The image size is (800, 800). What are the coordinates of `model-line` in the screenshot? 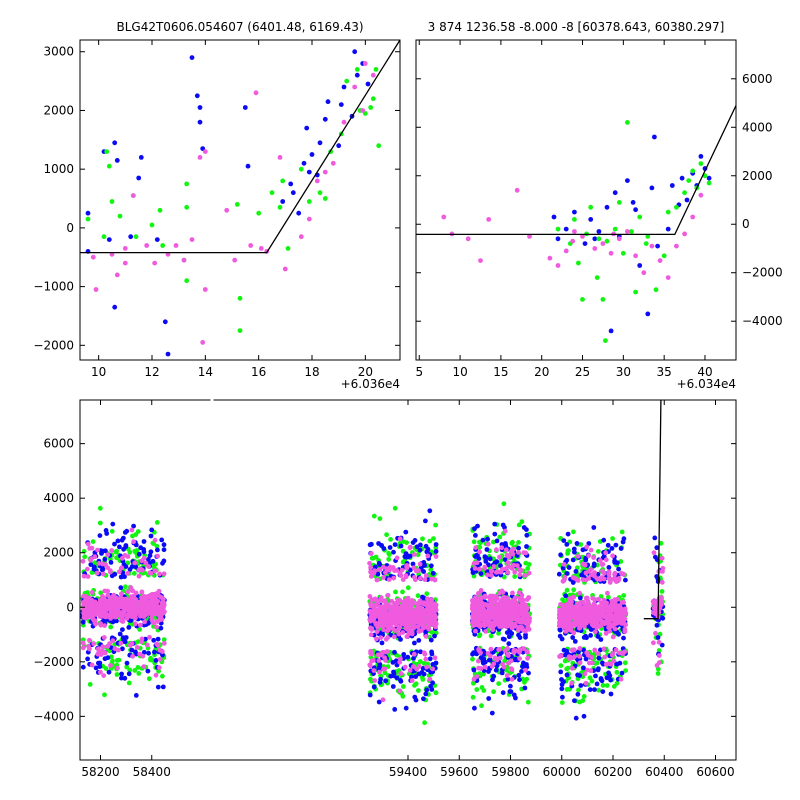 It's located at (240, 147).